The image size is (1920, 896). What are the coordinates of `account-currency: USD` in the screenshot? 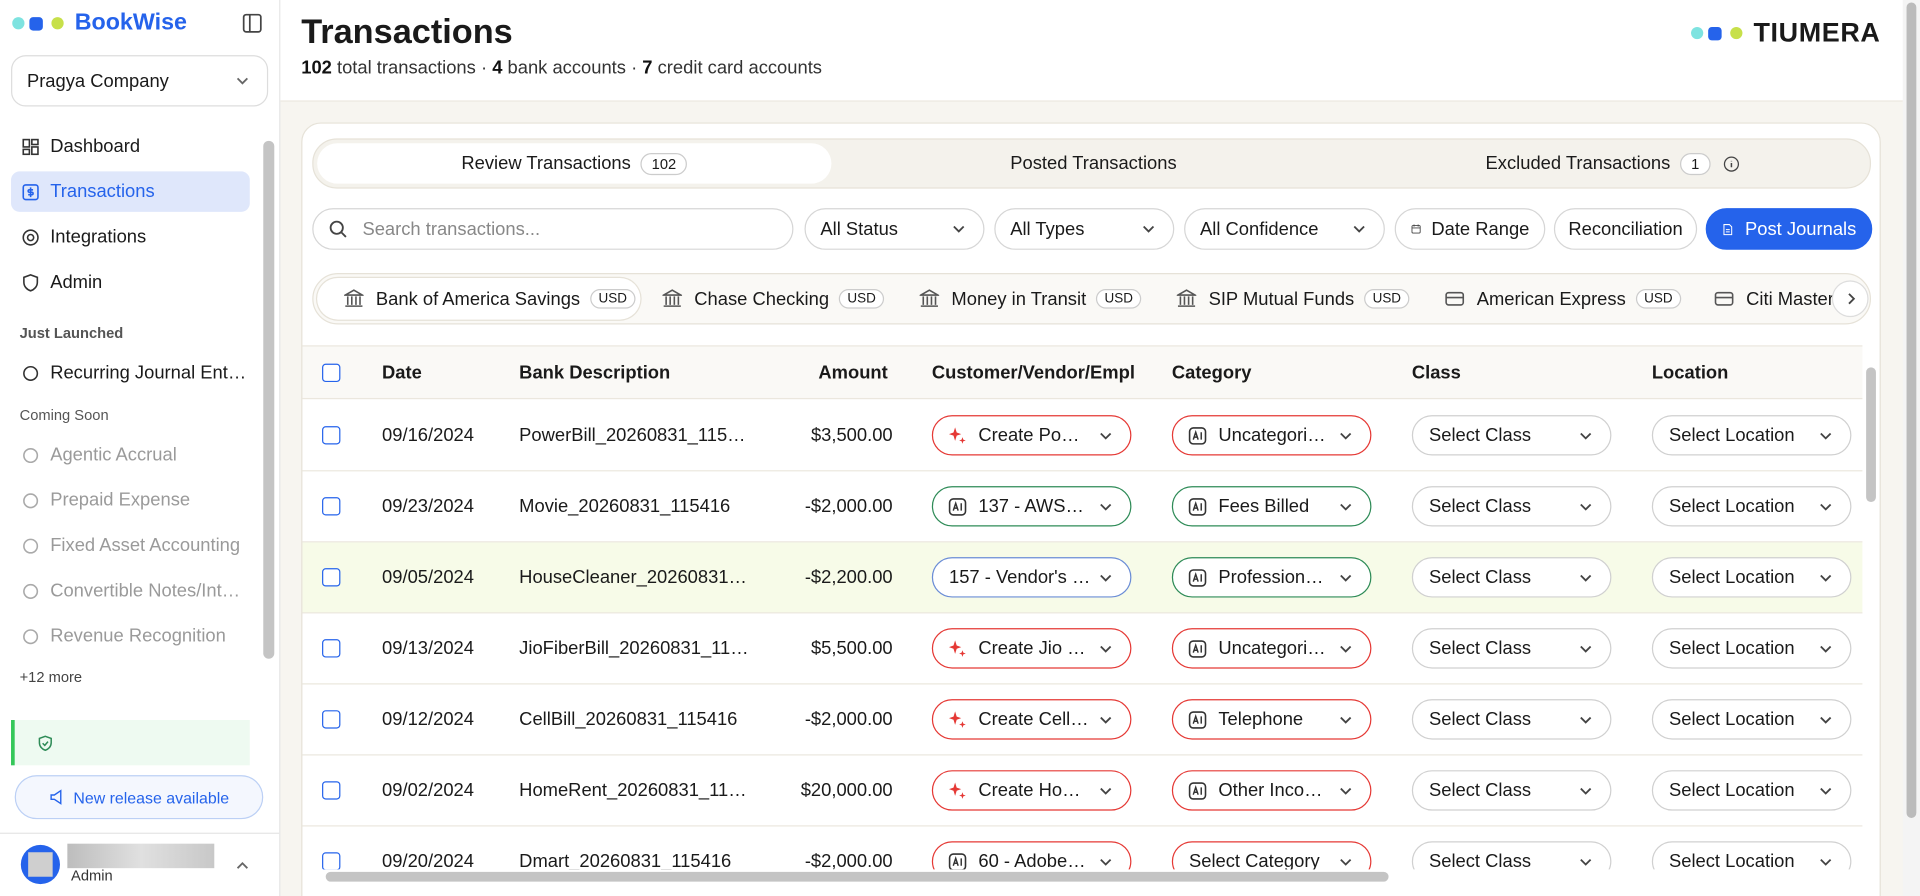 It's located at (1658, 298).